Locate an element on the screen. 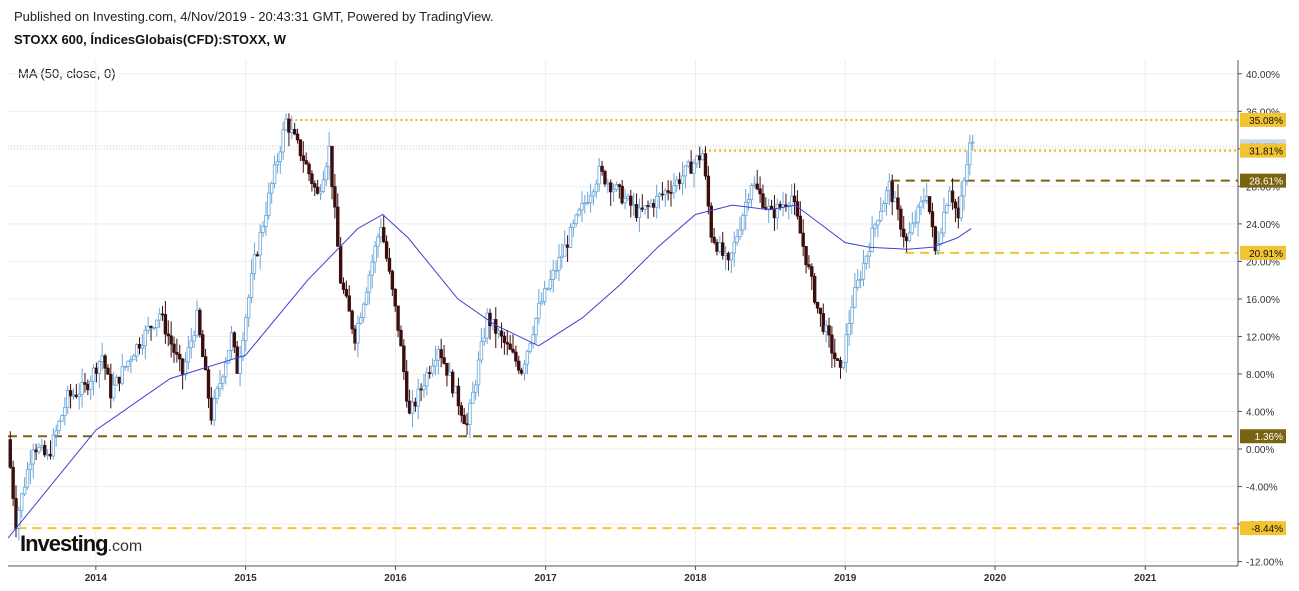 The width and height of the screenshot is (1299, 591). symbol-title: STOXX 600, ÍndicesGlobais(CFD):STOXX, W is located at coordinates (150, 39).